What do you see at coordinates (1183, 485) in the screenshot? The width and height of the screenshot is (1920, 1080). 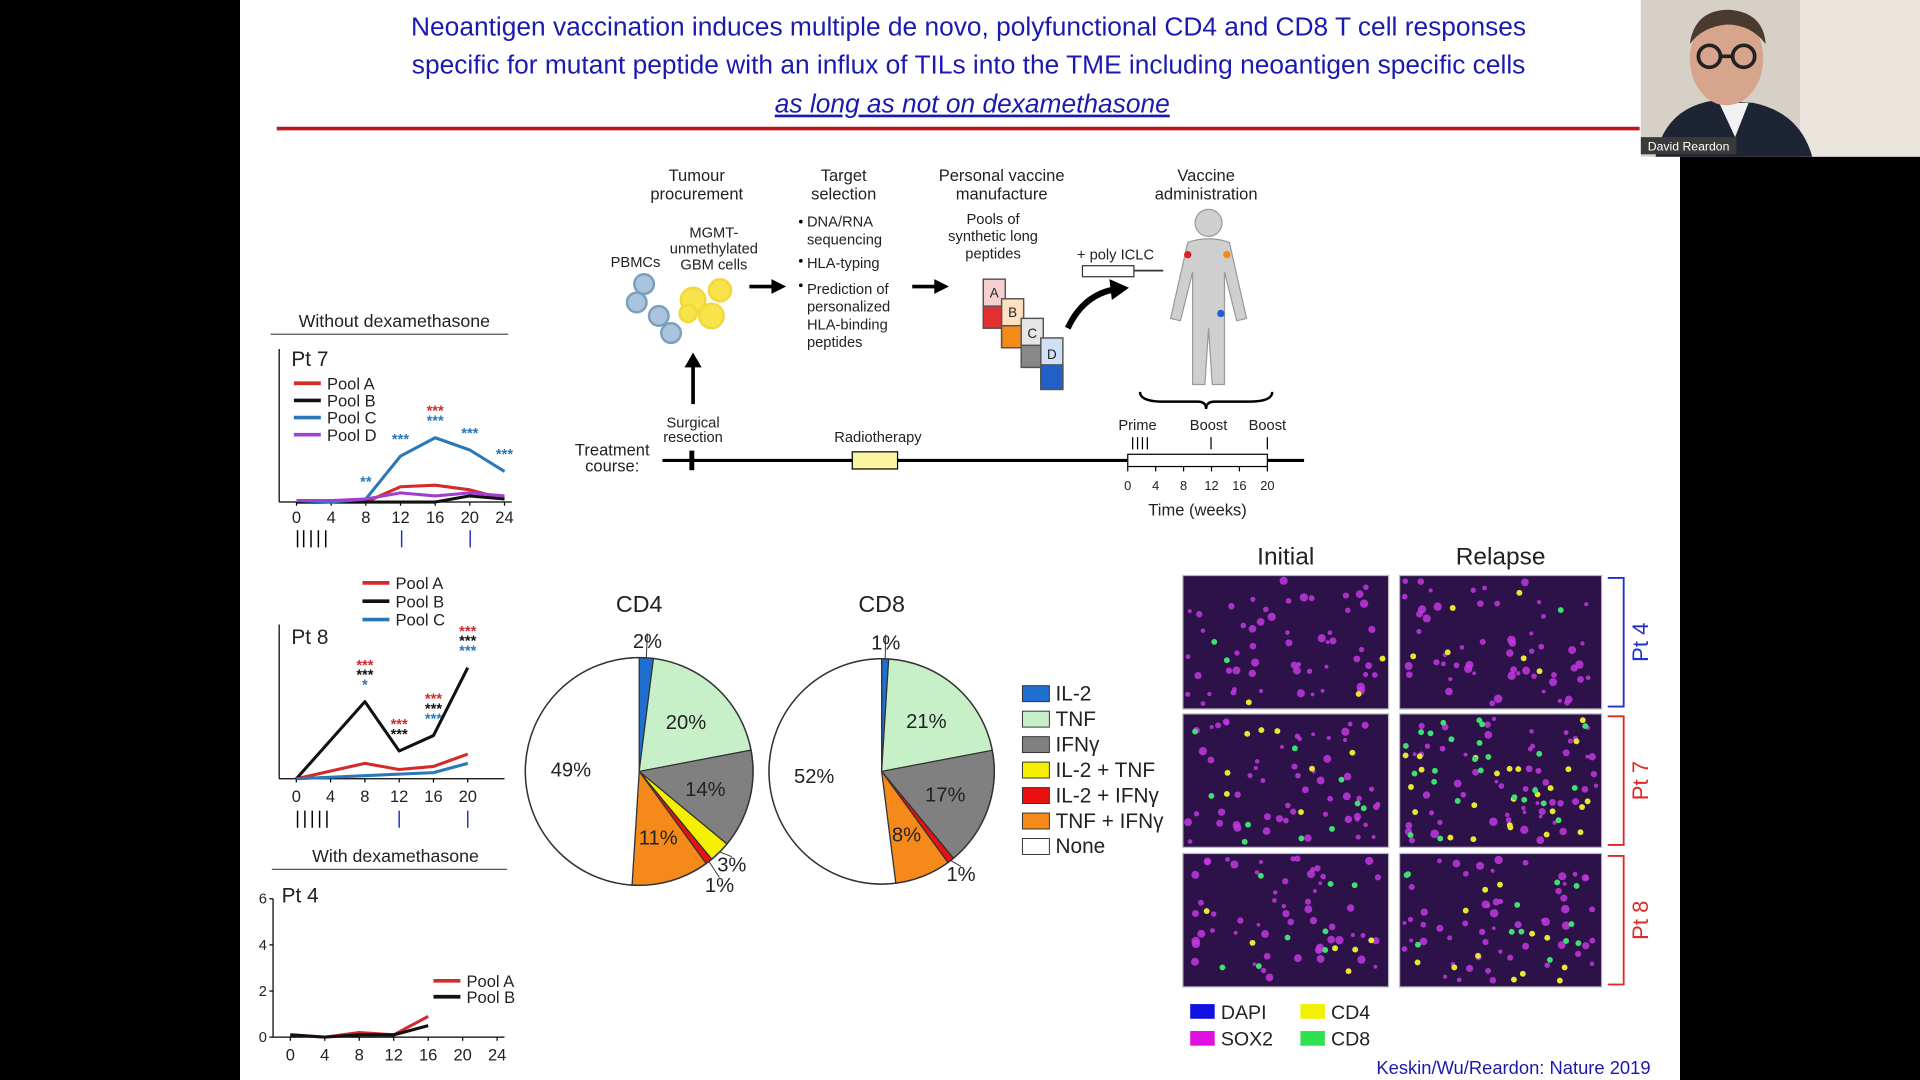 I see `week-label: 8` at bounding box center [1183, 485].